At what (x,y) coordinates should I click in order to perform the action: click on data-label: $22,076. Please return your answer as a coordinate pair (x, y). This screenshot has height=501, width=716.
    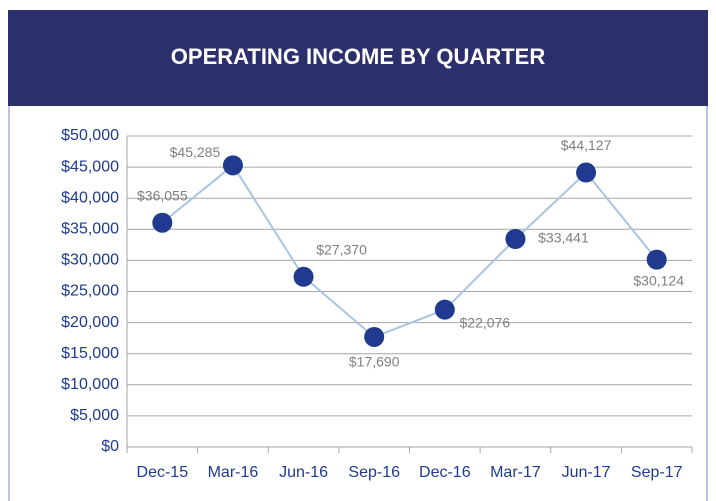
    Looking at the image, I should click on (485, 322).